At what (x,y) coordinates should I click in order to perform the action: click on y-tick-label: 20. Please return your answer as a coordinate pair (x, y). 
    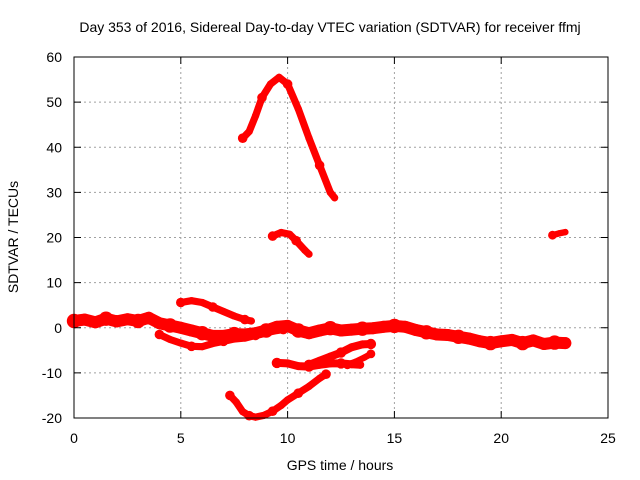
    Looking at the image, I should click on (54, 238).